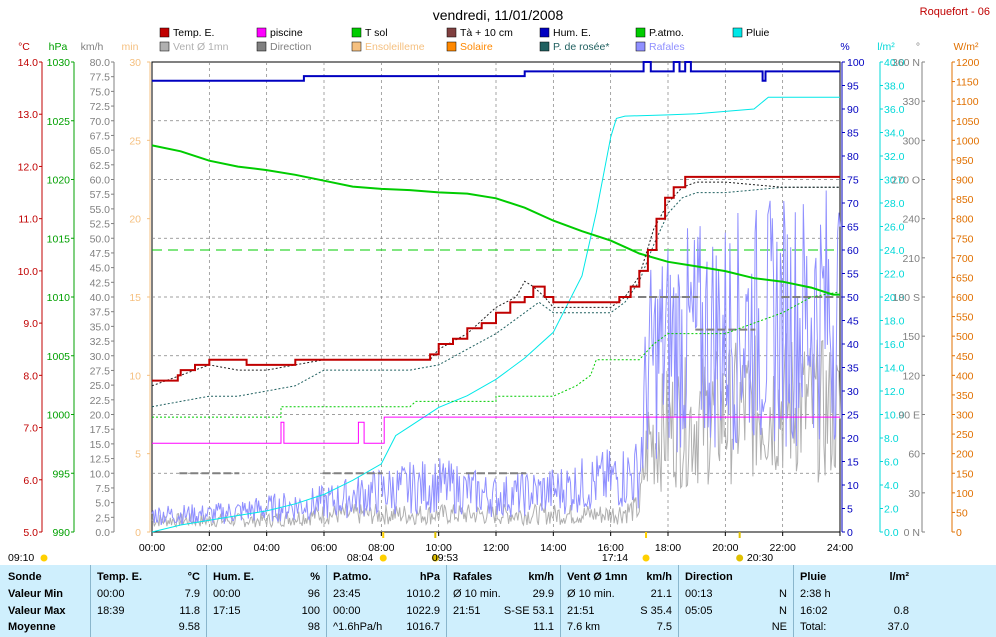  Describe the element at coordinates (543, 594) in the screenshot. I see `stats-cell-value: 29.9` at that location.